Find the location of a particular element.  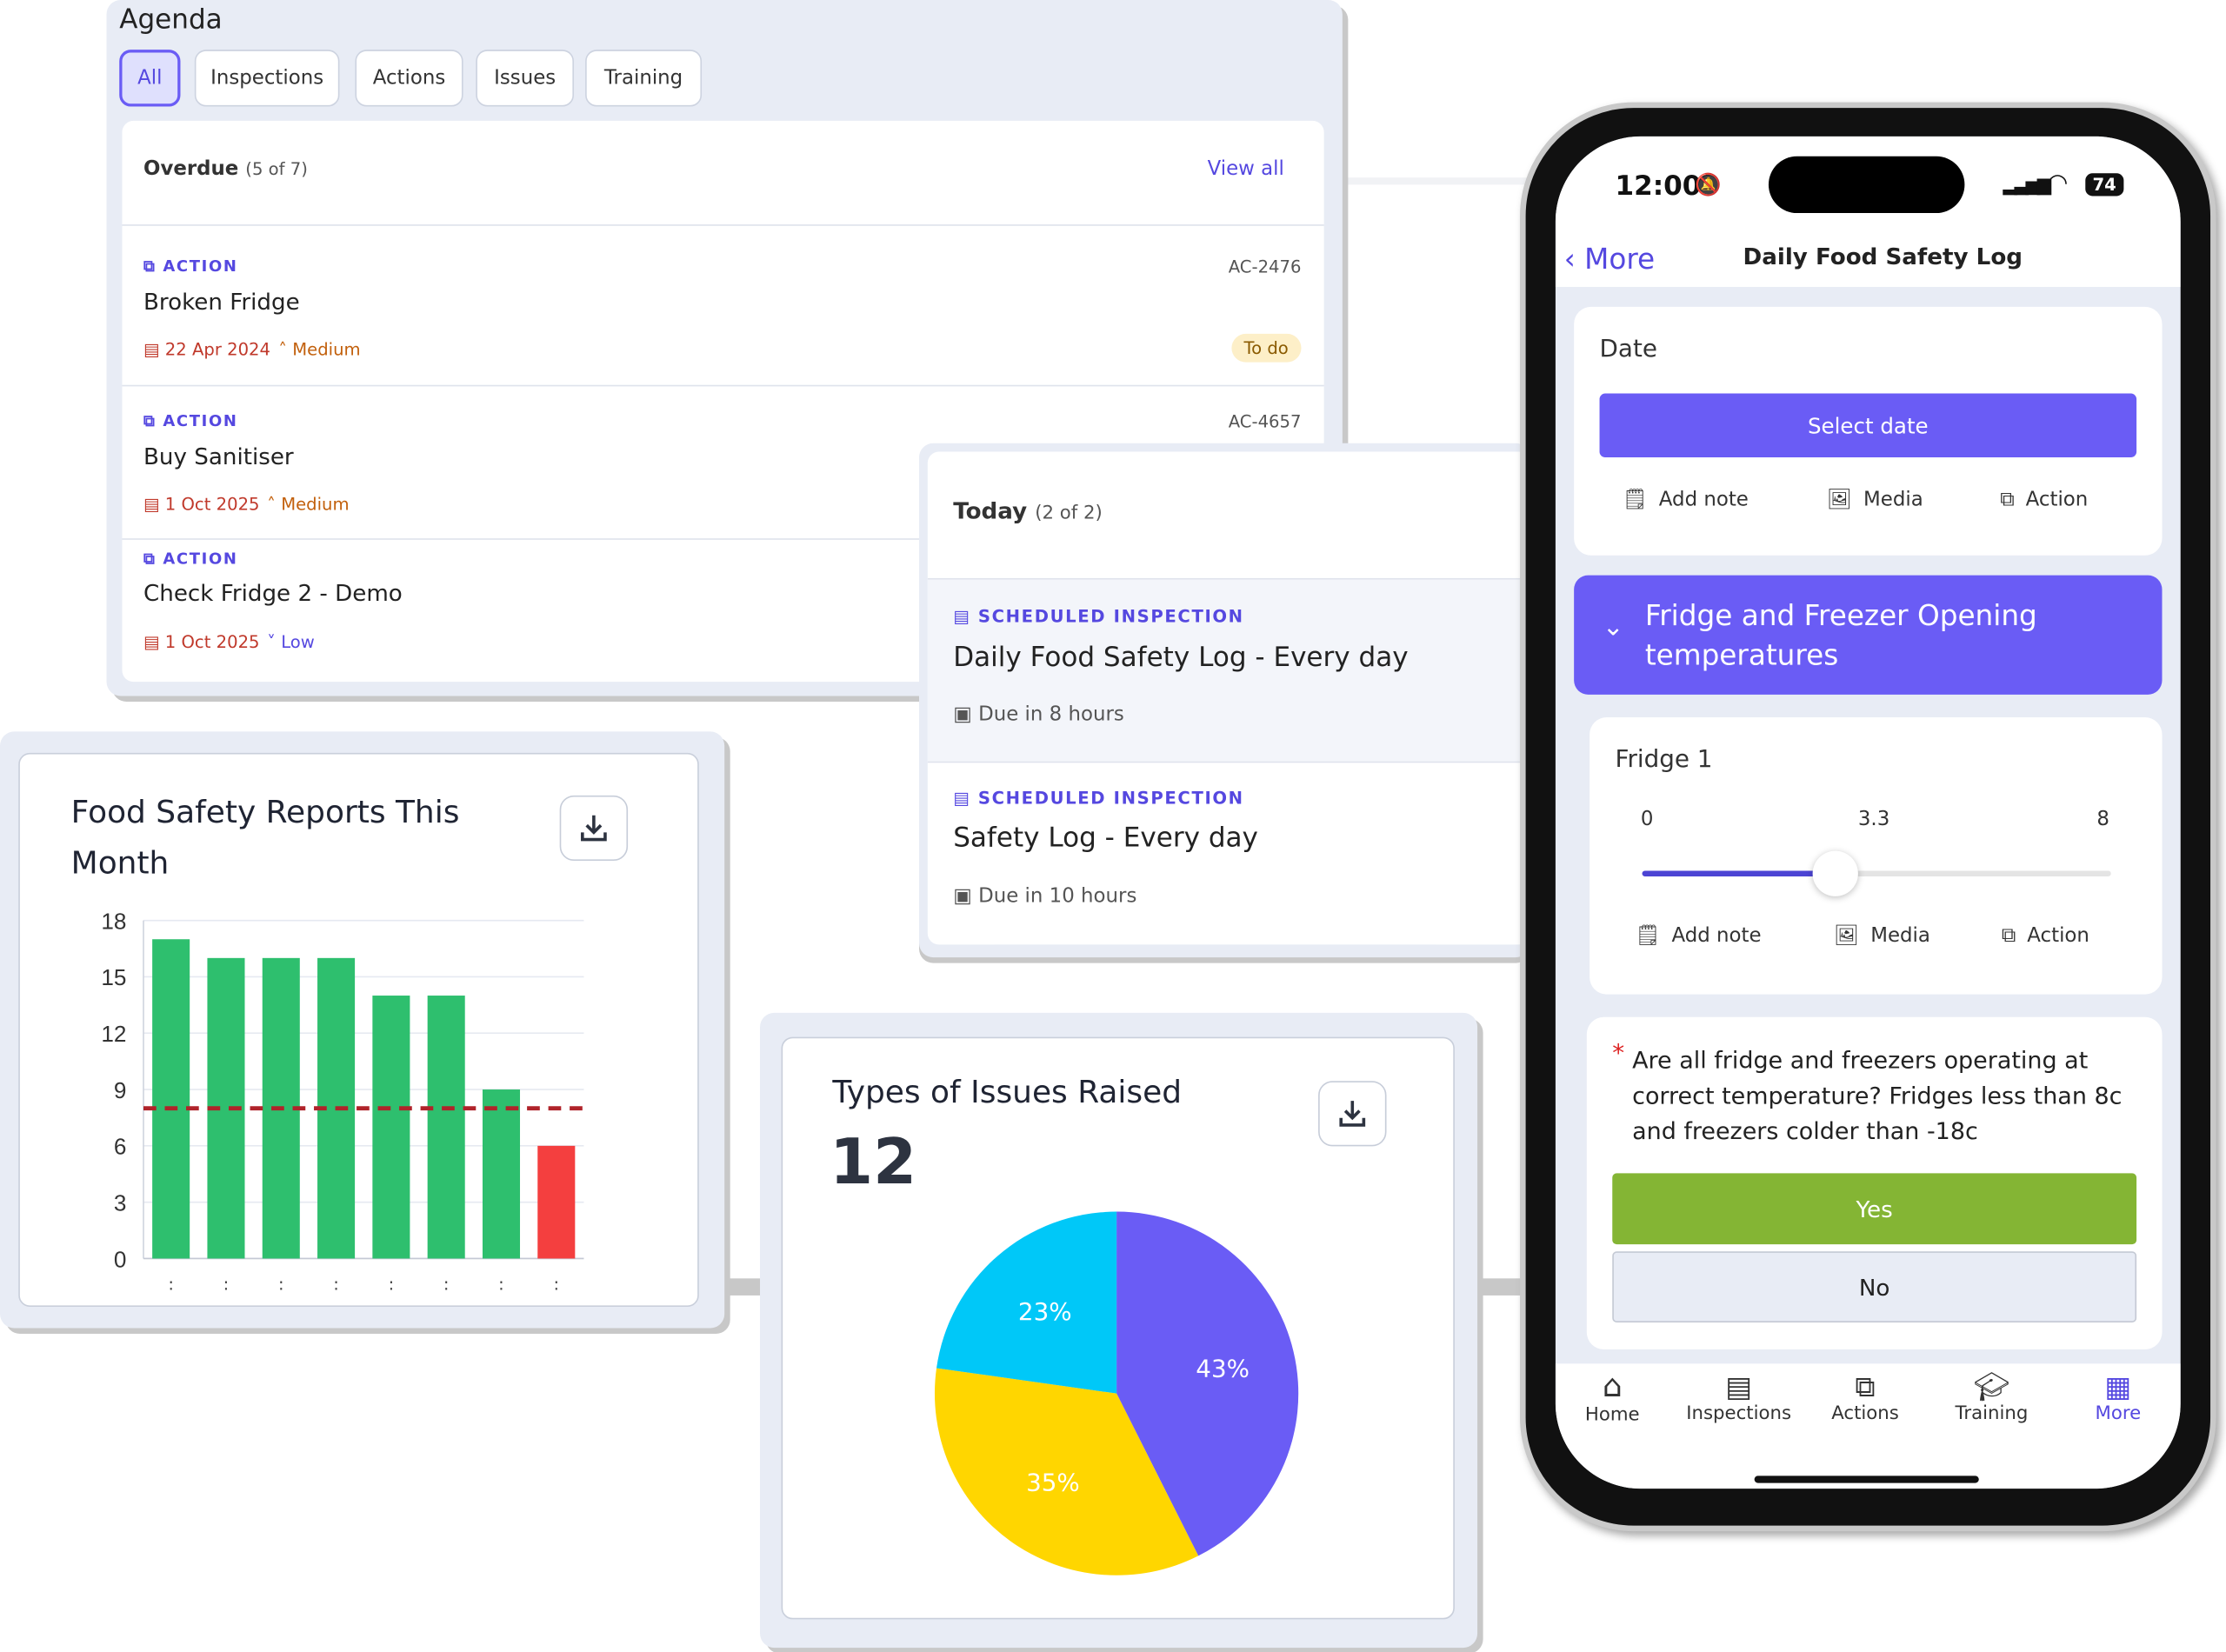

y-tick-label: 15 is located at coordinates (114, 977).